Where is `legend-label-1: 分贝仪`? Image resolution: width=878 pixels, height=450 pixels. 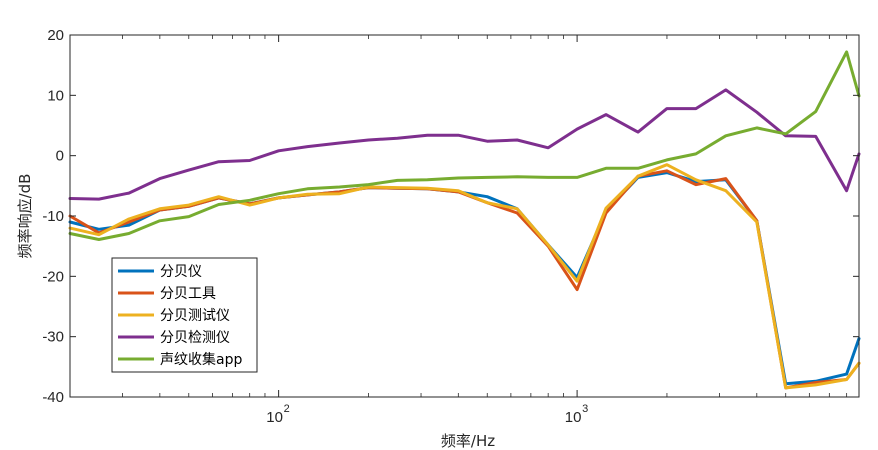
legend-label-1: 分贝仪 is located at coordinates (181, 272).